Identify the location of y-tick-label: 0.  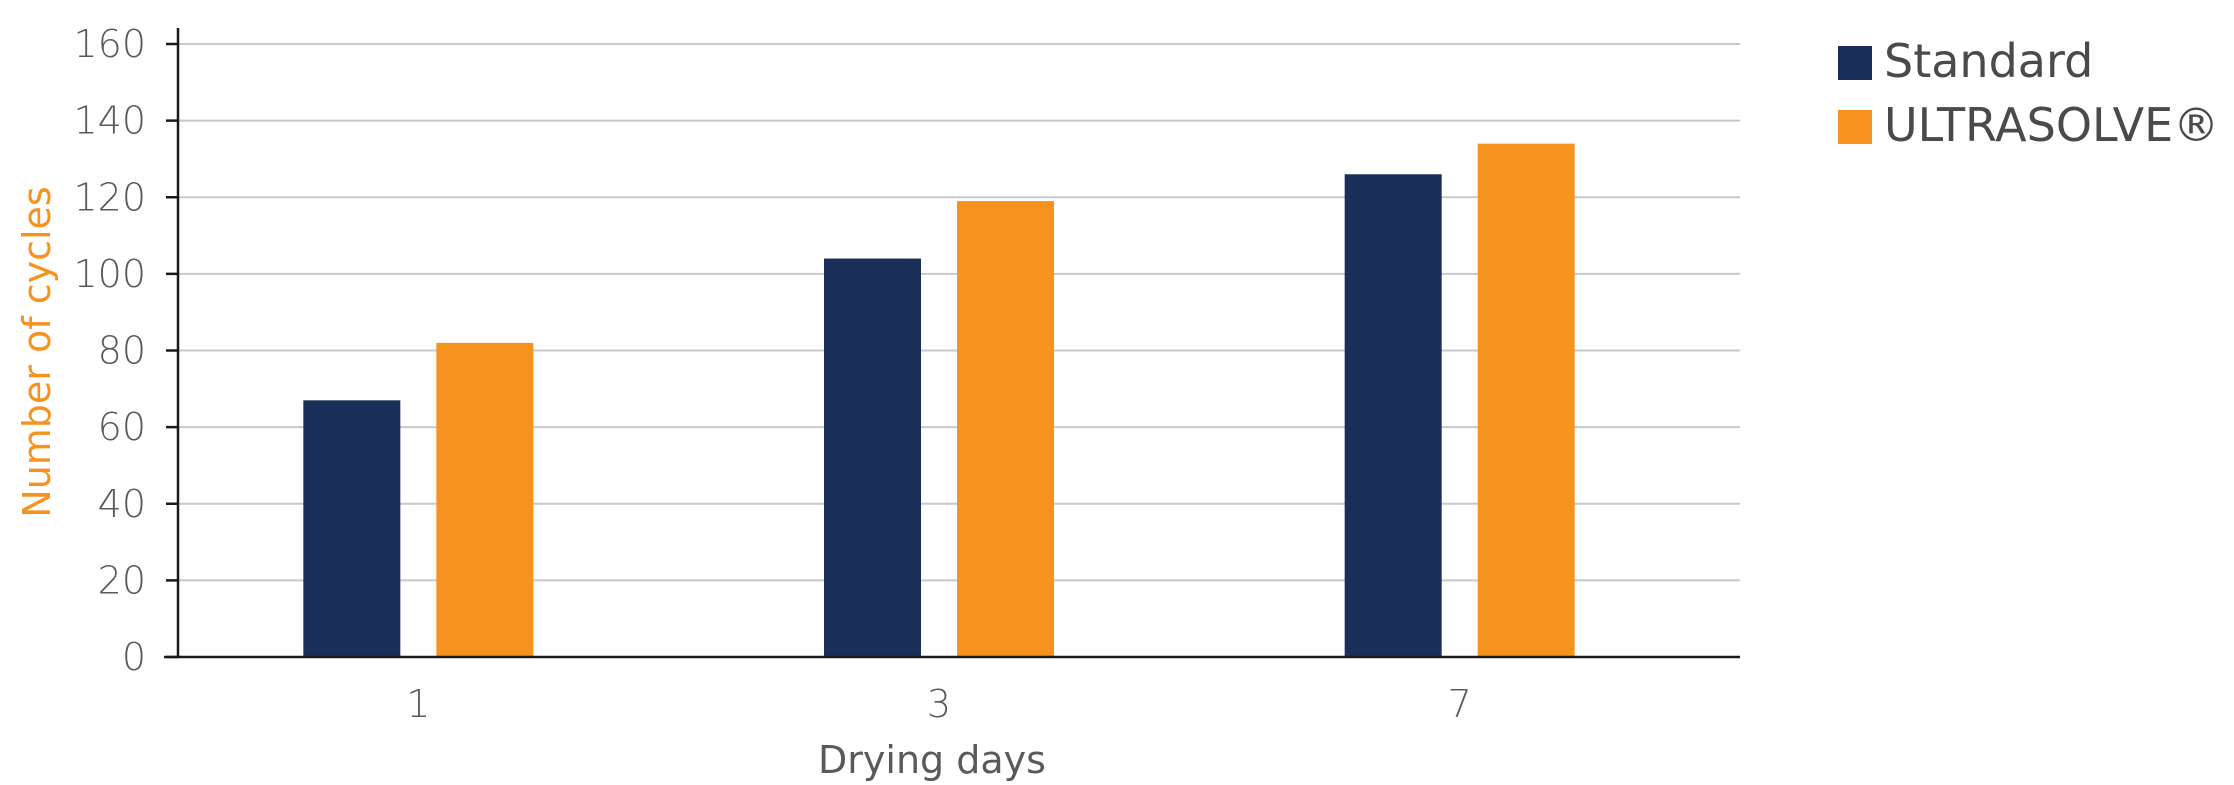
(134, 657).